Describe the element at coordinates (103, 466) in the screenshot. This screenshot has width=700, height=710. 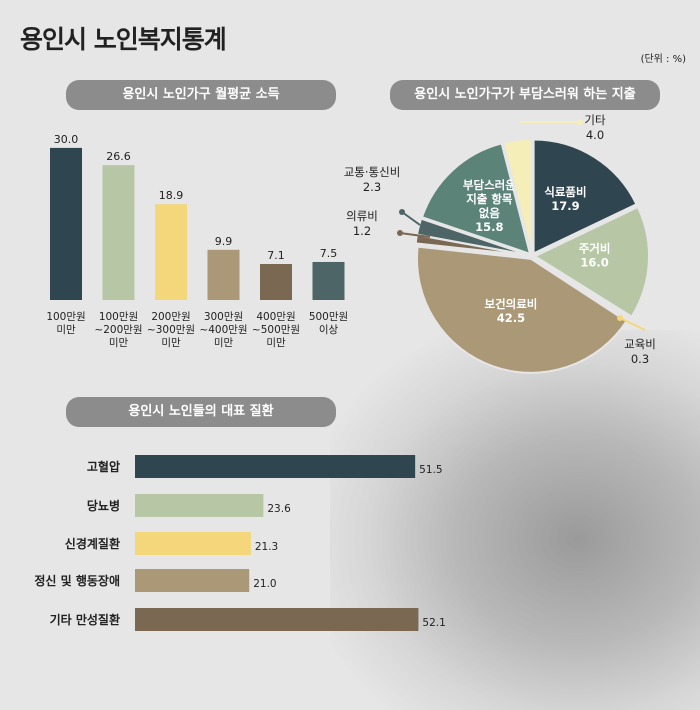
I see `disease-category-label: 고혈압` at that location.